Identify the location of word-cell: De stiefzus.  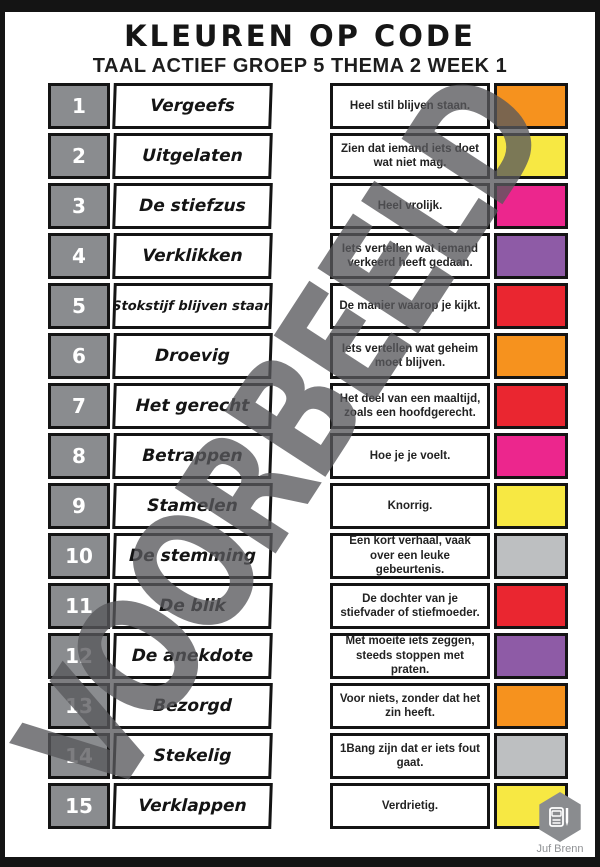
(192, 206).